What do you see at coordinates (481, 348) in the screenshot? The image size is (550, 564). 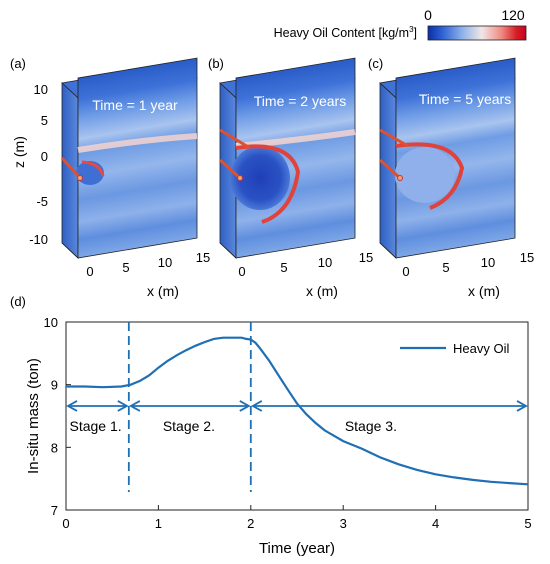 I see `legend-label-heavy-oil: Heavy Oil` at bounding box center [481, 348].